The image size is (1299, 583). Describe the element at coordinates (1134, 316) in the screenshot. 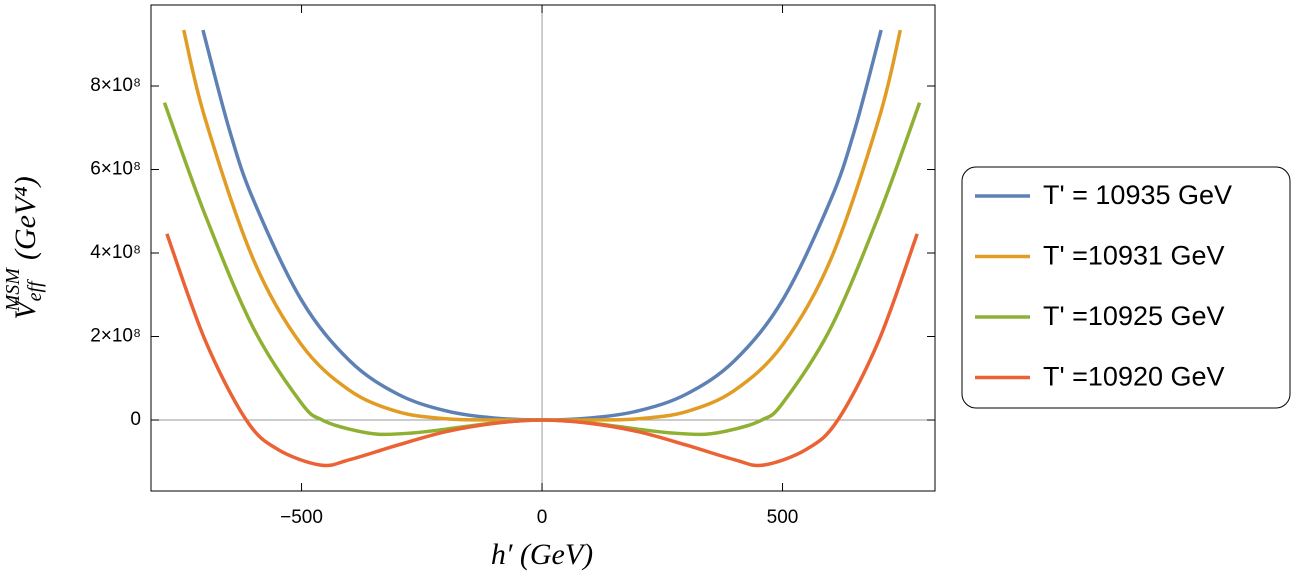

I see `legend-label: T' =10925 GeV` at that location.